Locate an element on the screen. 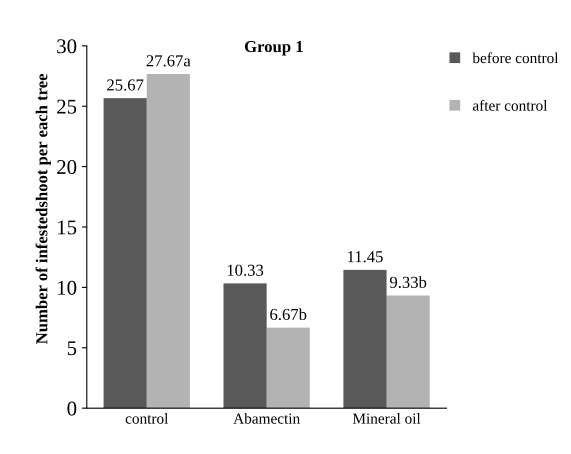  x-tick-label: Mineral oil is located at coordinates (386, 418).